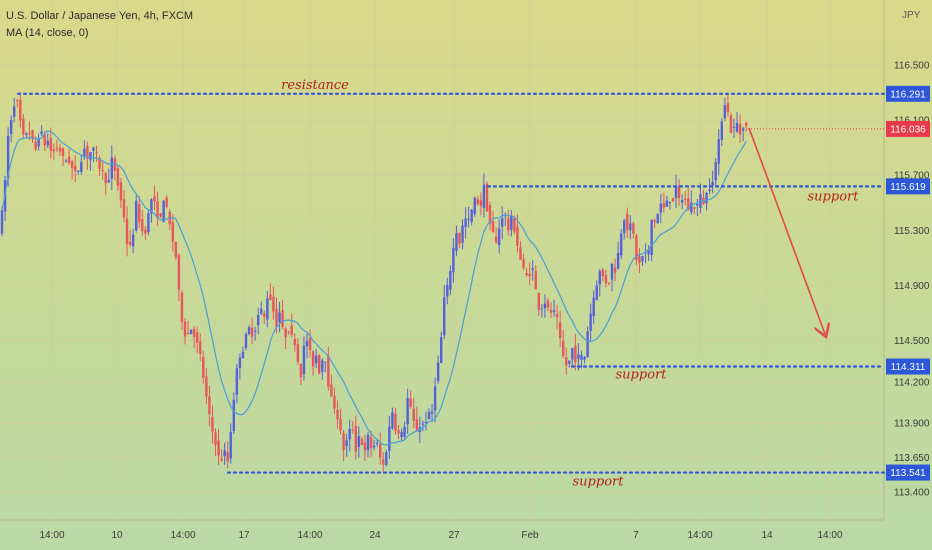 This screenshot has width=932, height=550. I want to click on time-tick-label: 17, so click(244, 535).